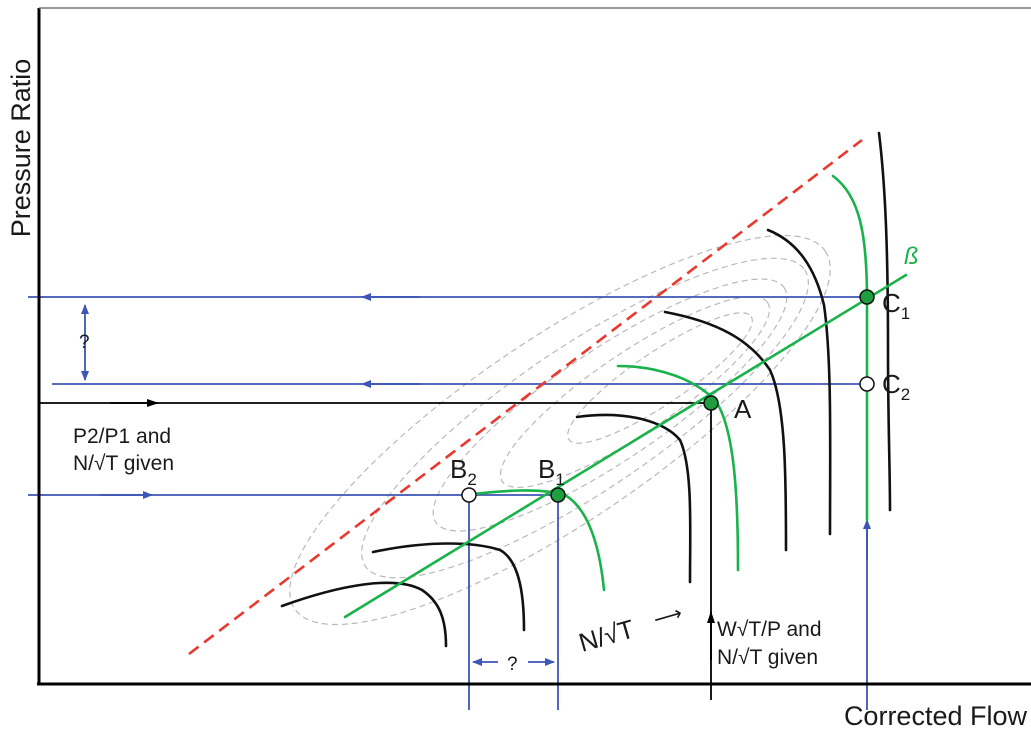  What do you see at coordinates (512, 664) in the screenshot?
I see `flow-difference-question: ?` at bounding box center [512, 664].